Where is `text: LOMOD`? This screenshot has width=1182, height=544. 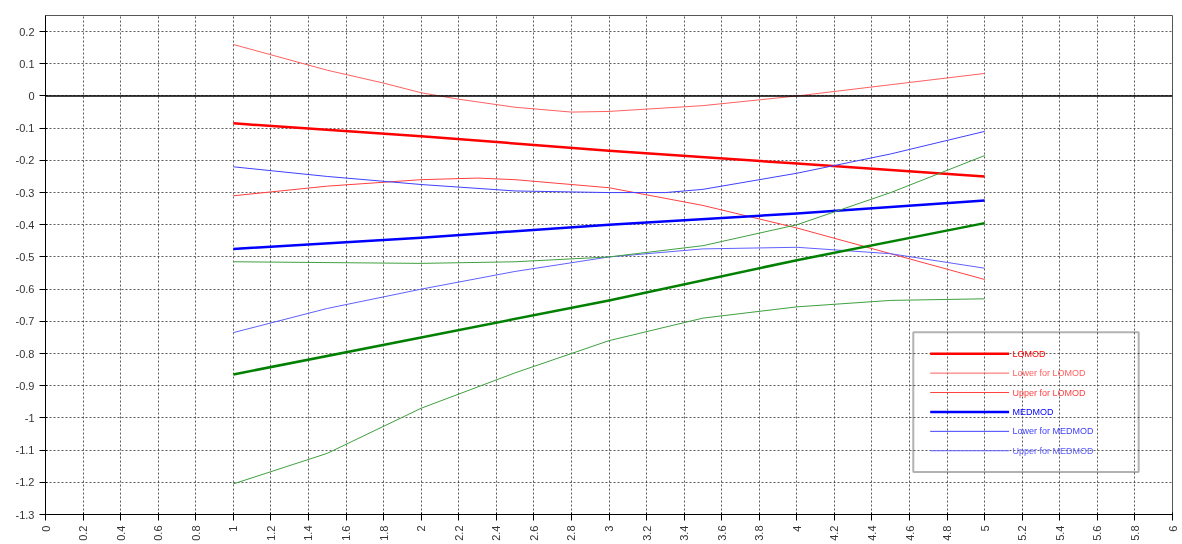
text: LOMOD is located at coordinates (1029, 353).